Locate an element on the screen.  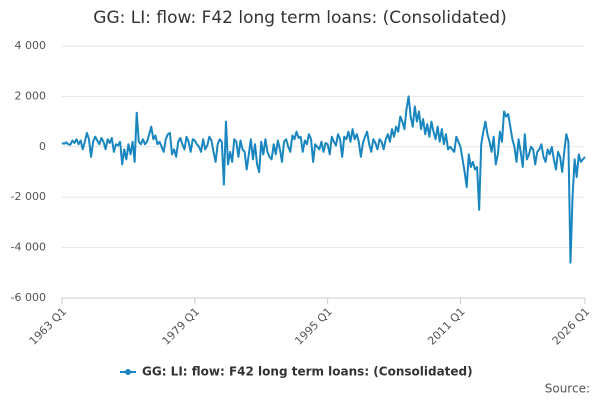
y-tick-label: -4 000 is located at coordinates (28, 247).